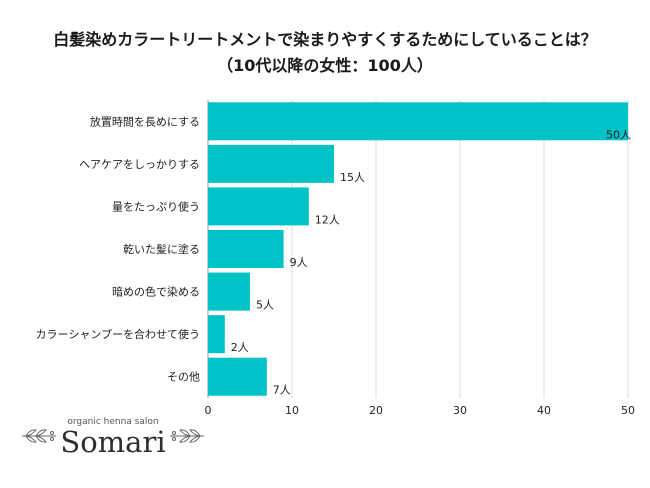  I want to click on value-label: 12人, so click(327, 219).